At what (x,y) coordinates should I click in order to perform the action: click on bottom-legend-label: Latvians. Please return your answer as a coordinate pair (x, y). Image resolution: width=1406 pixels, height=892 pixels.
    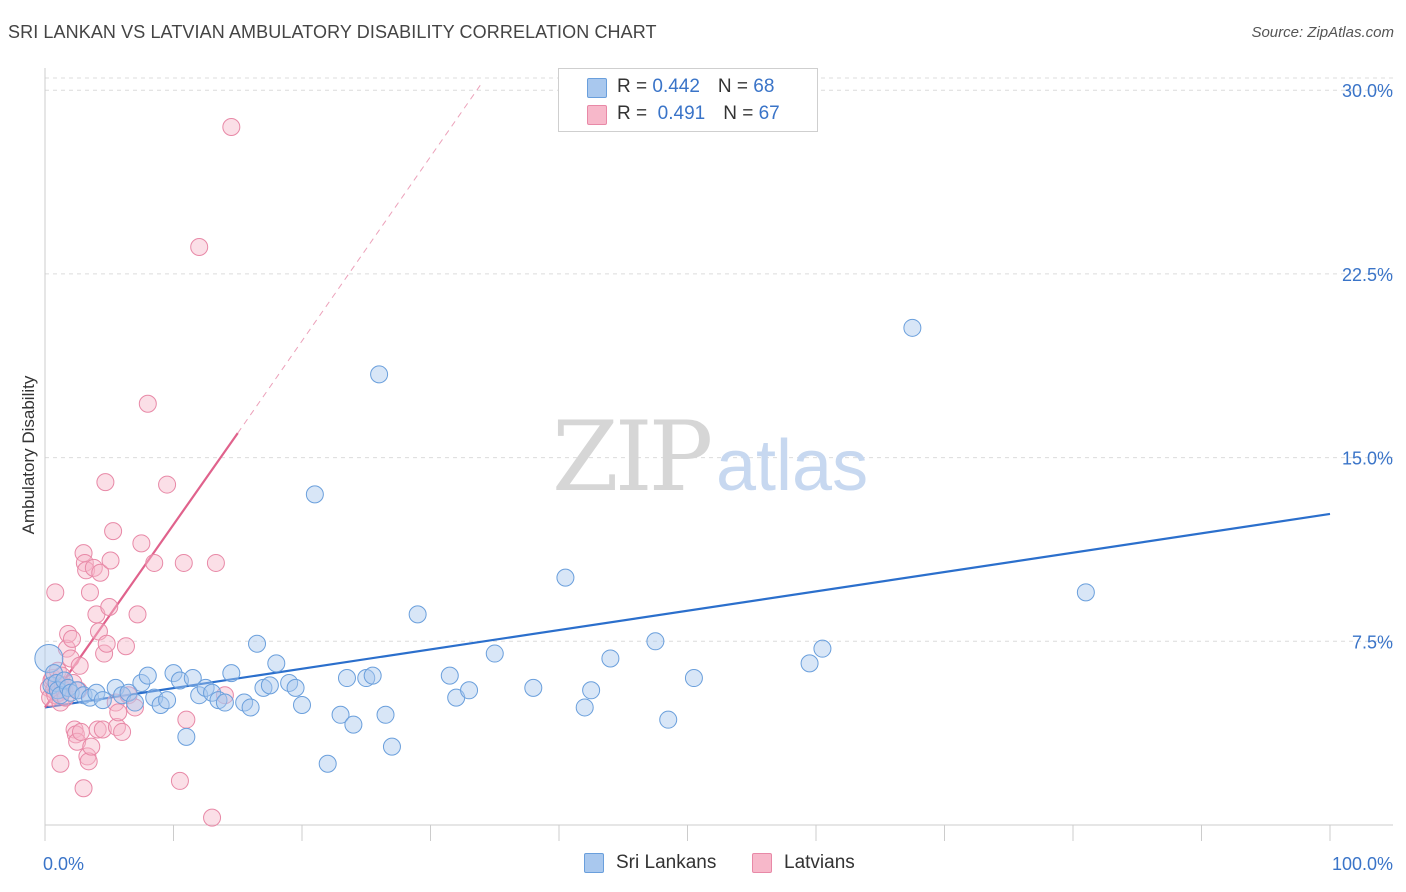
    Looking at the image, I should click on (819, 862).